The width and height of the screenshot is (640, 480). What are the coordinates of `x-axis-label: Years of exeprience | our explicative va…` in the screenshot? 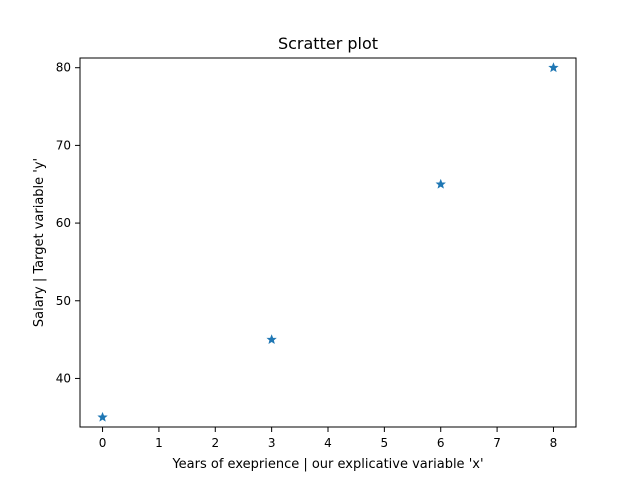 It's located at (327, 464).